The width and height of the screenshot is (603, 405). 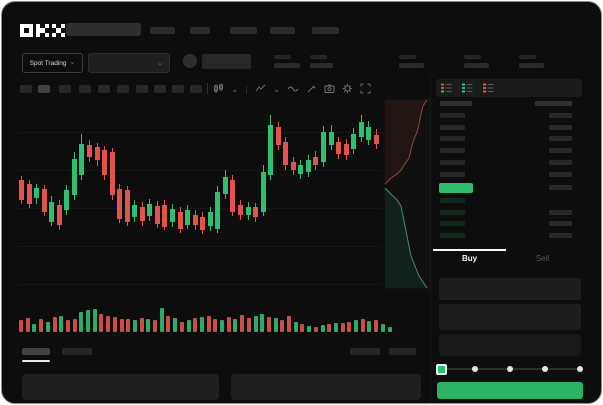 What do you see at coordinates (260, 88) in the screenshot?
I see `indicators-icon` at bounding box center [260, 88].